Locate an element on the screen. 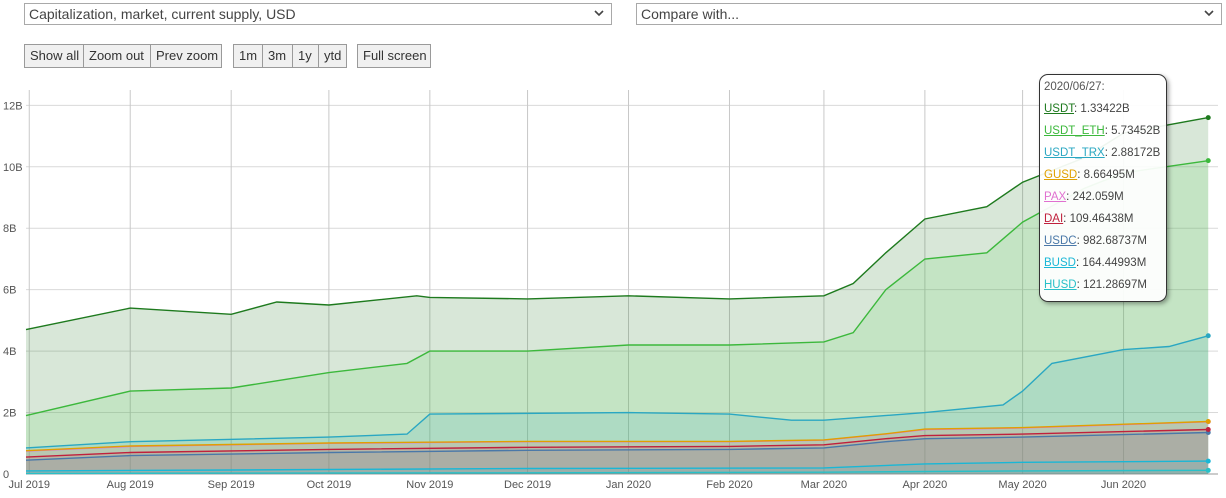 The image size is (1226, 498). x-tick-label: Jul 2019 is located at coordinates (29, 485).